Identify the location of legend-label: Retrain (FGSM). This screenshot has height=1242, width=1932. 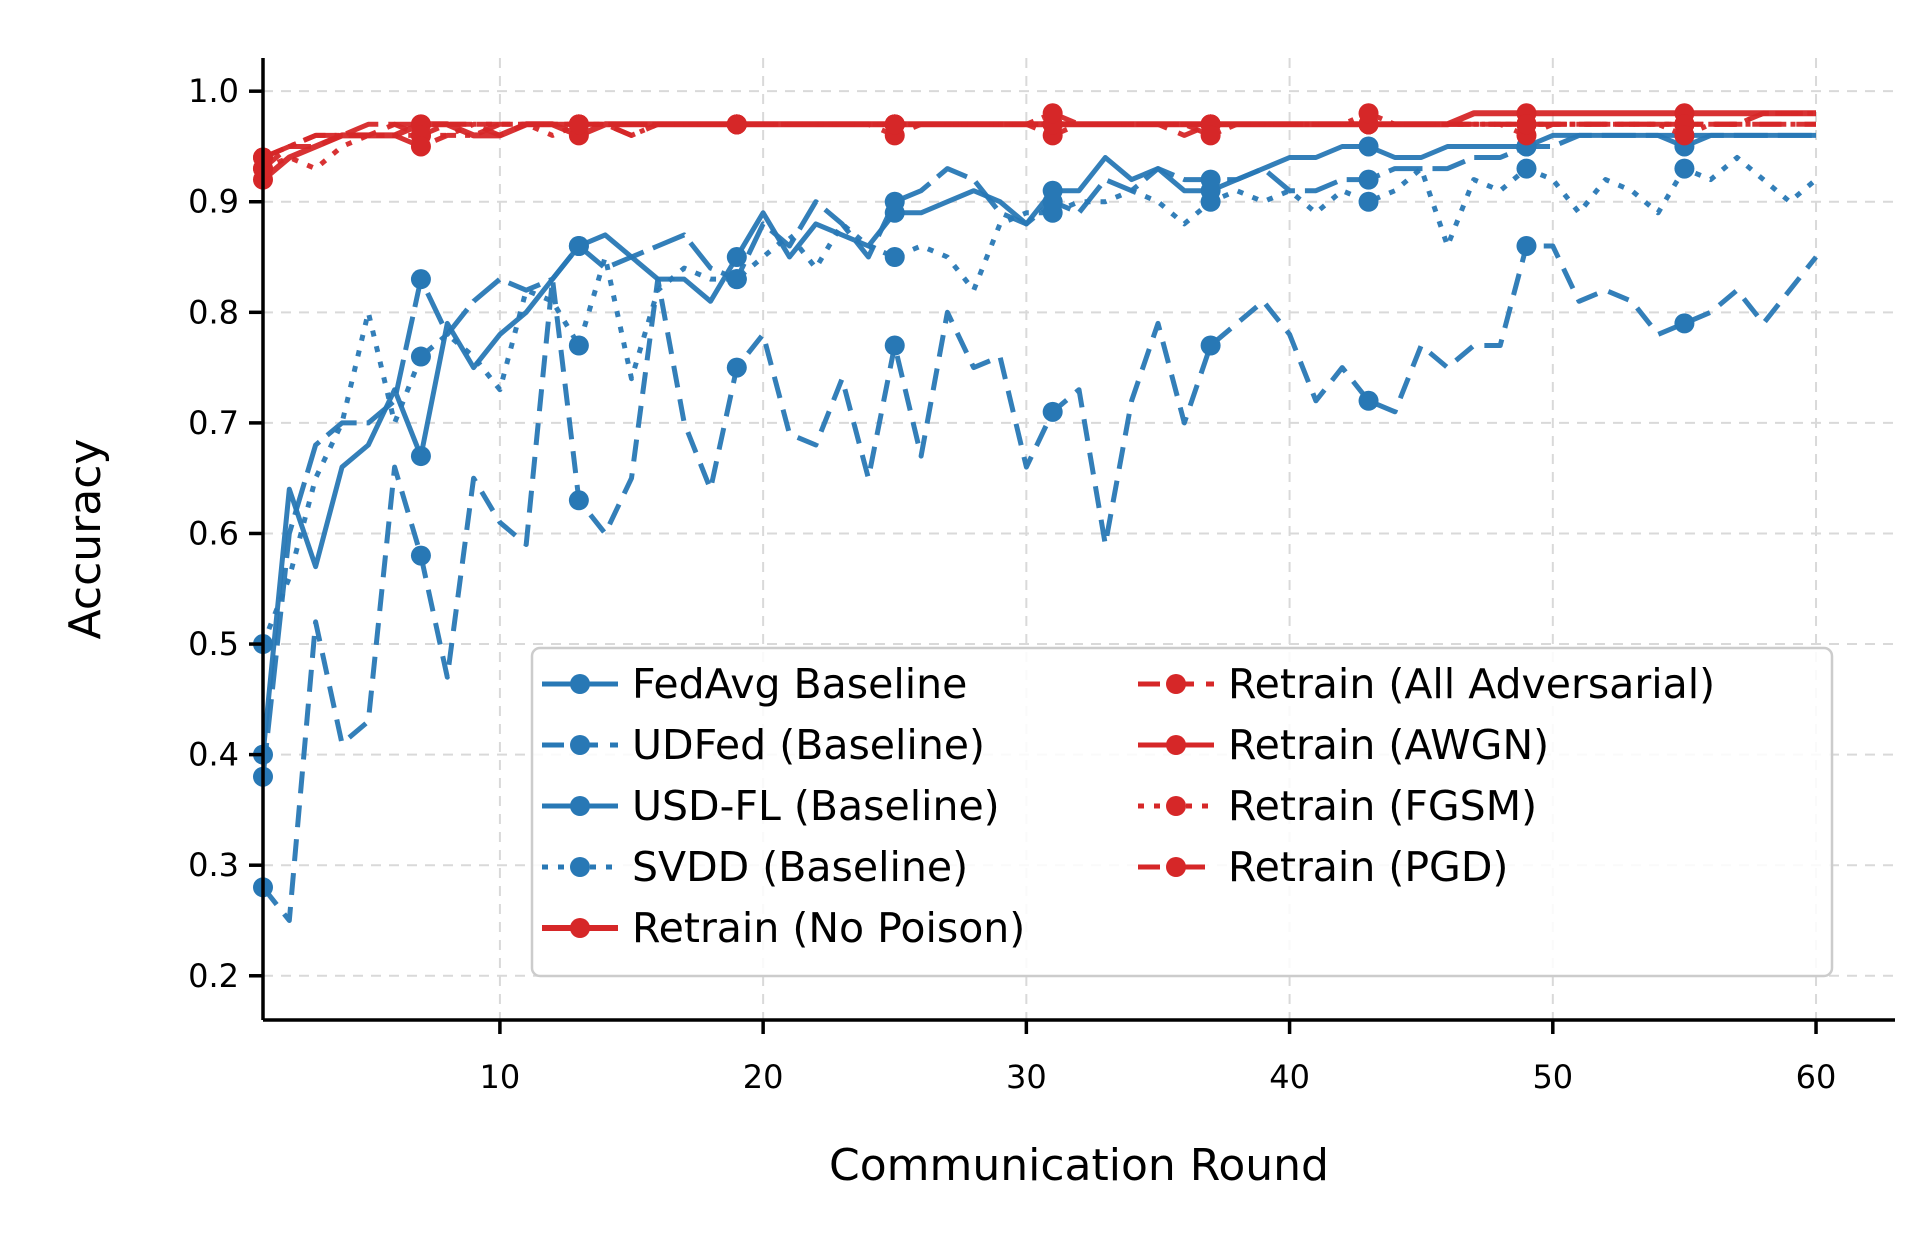
(1382, 806).